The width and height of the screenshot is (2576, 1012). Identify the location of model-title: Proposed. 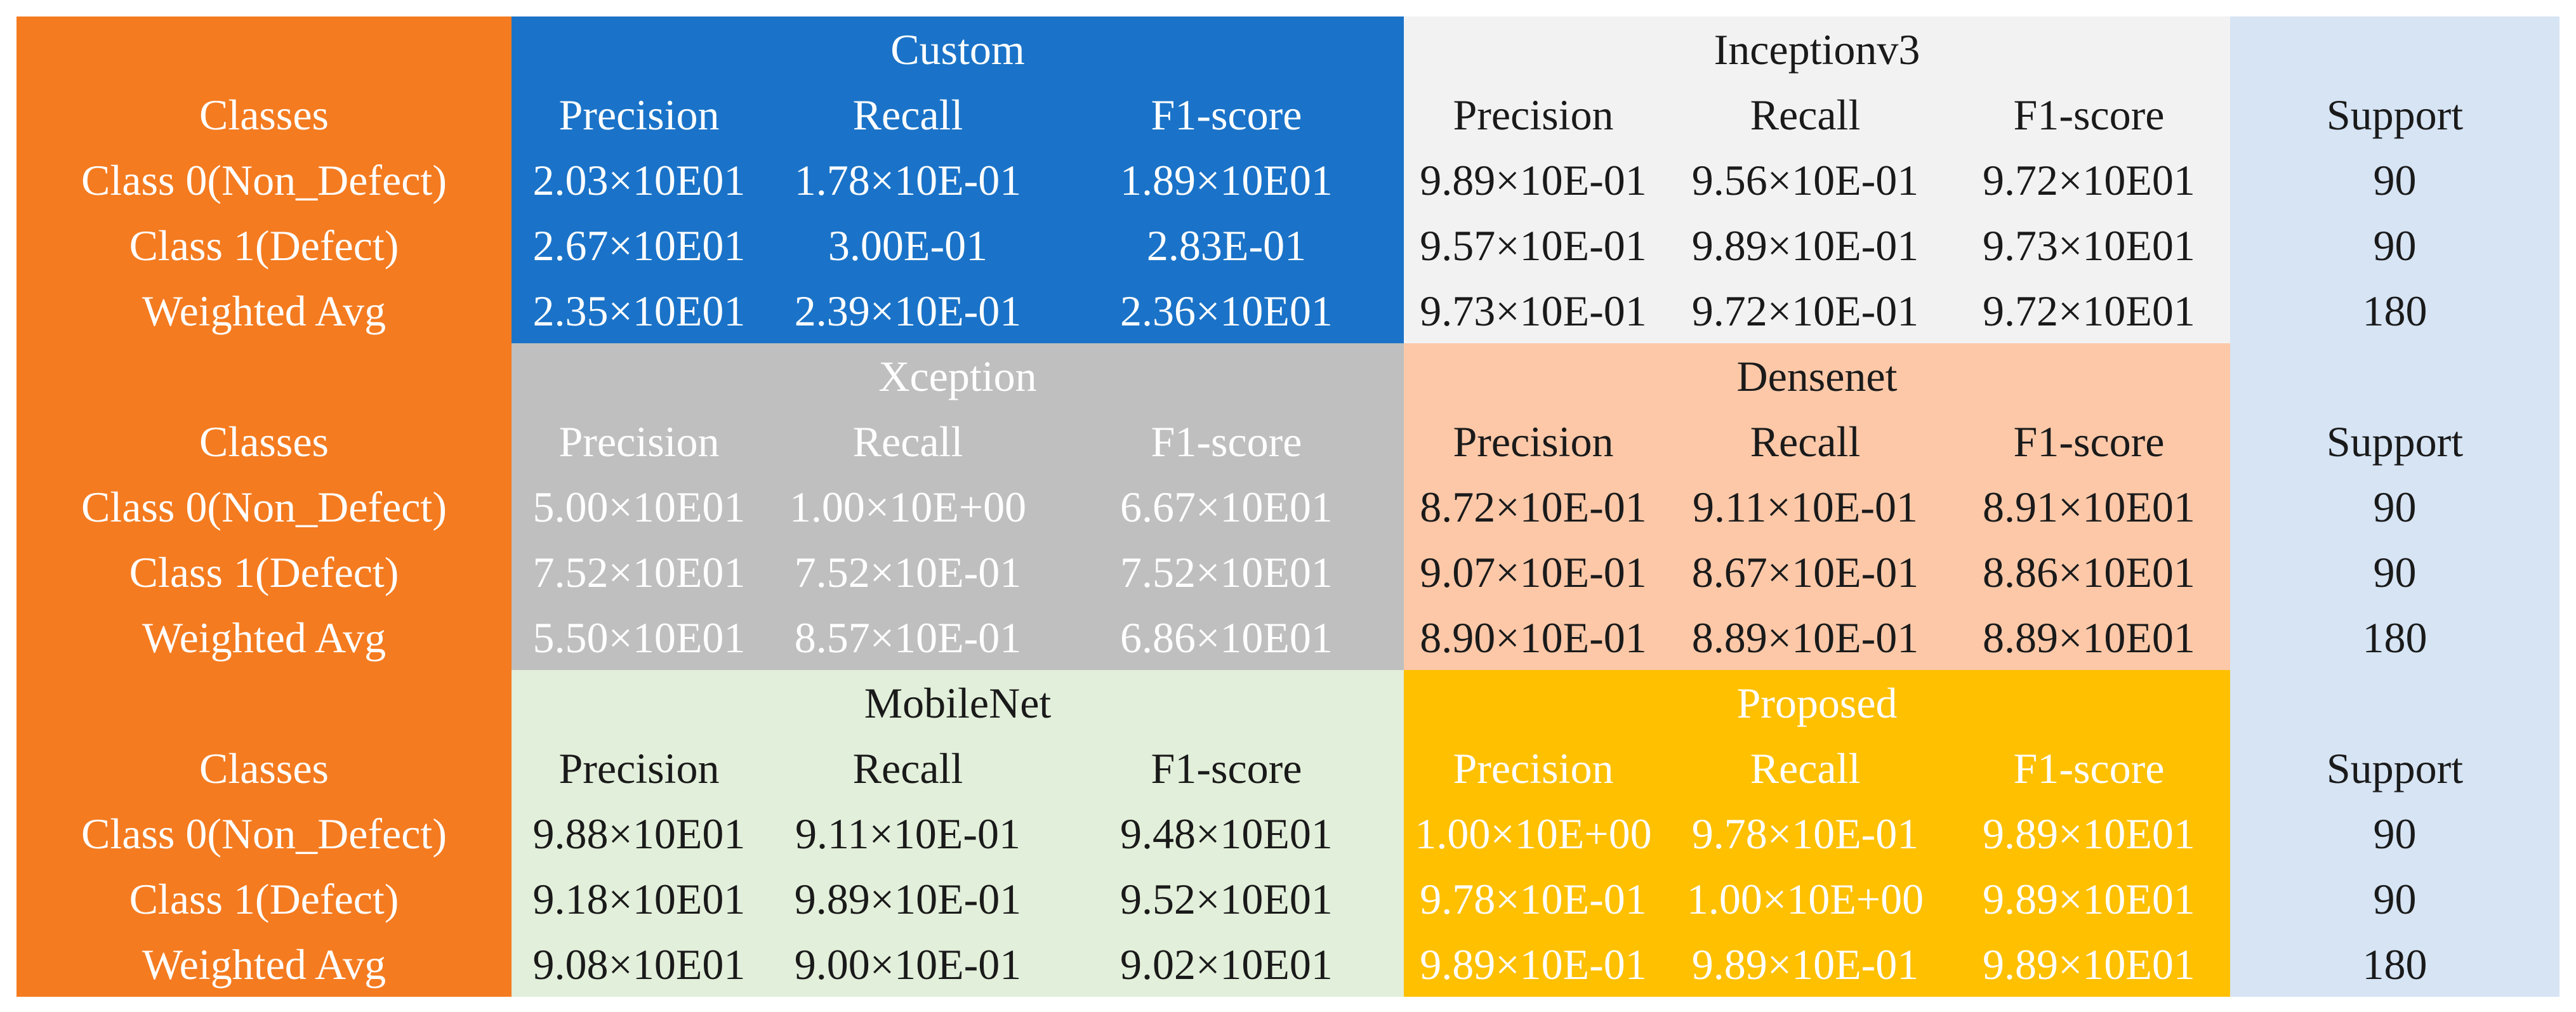
(1817, 703).